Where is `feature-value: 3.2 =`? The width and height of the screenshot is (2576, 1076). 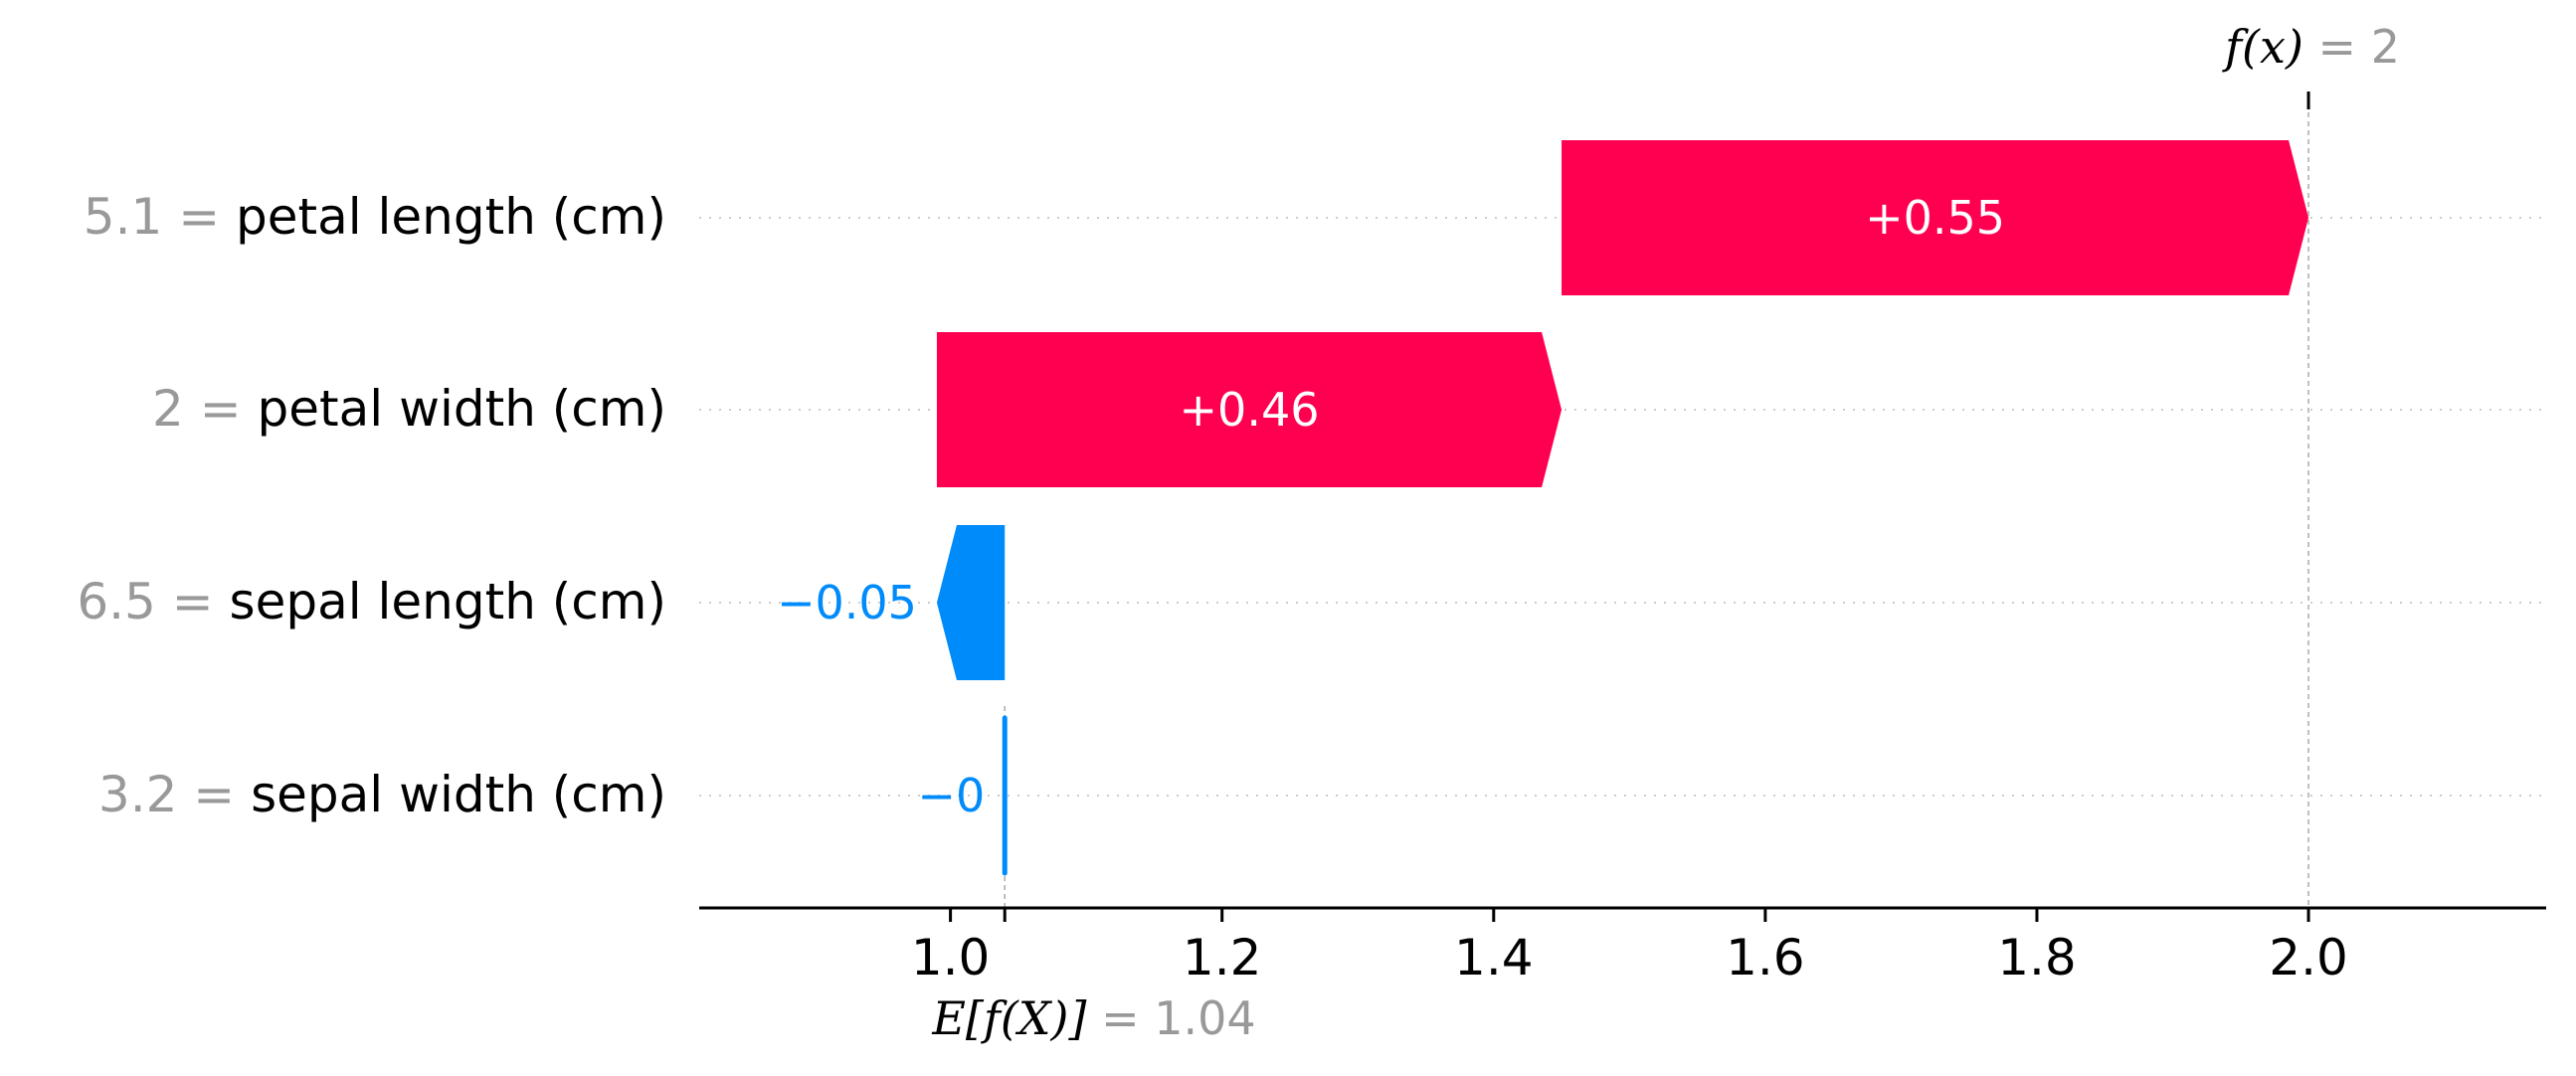 feature-value: 3.2 = is located at coordinates (174, 795).